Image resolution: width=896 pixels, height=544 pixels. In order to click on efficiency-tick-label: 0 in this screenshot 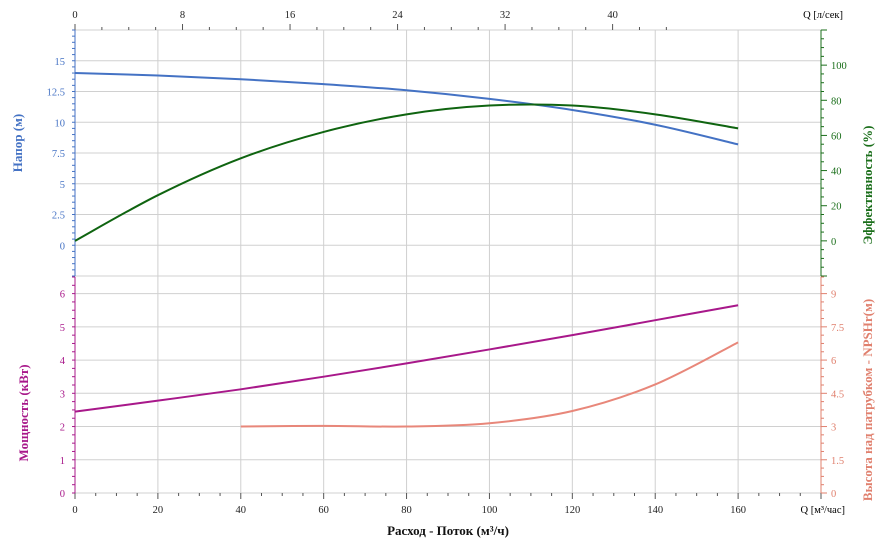, I will do `click(833, 242)`.